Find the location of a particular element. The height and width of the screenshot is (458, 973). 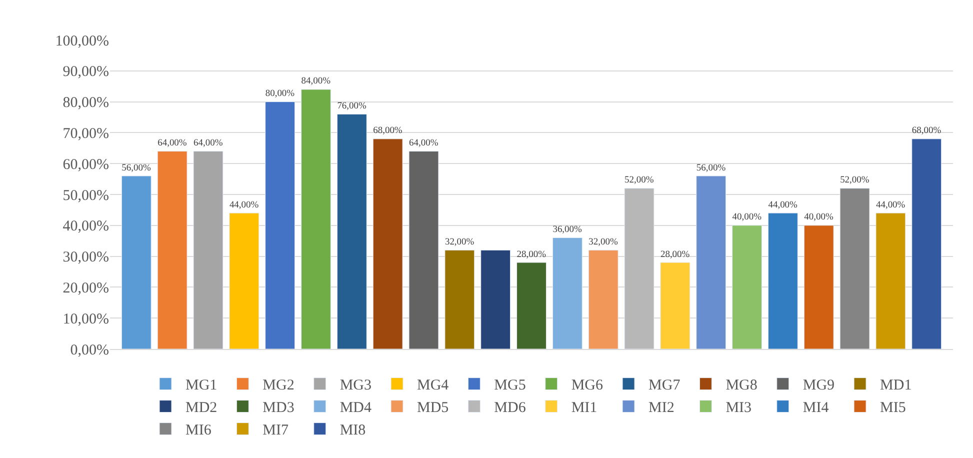

y-tick-label: 40,00% is located at coordinates (85, 226).